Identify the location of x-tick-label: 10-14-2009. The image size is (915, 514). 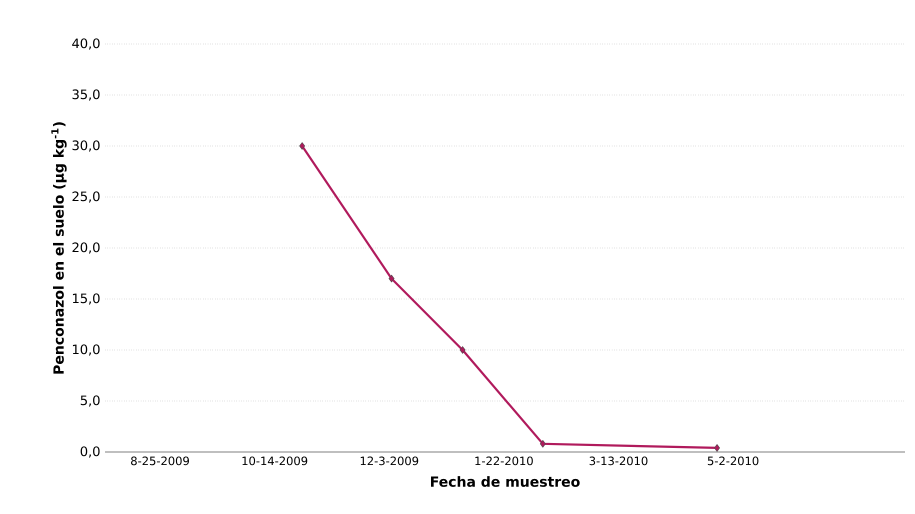
(275, 461).